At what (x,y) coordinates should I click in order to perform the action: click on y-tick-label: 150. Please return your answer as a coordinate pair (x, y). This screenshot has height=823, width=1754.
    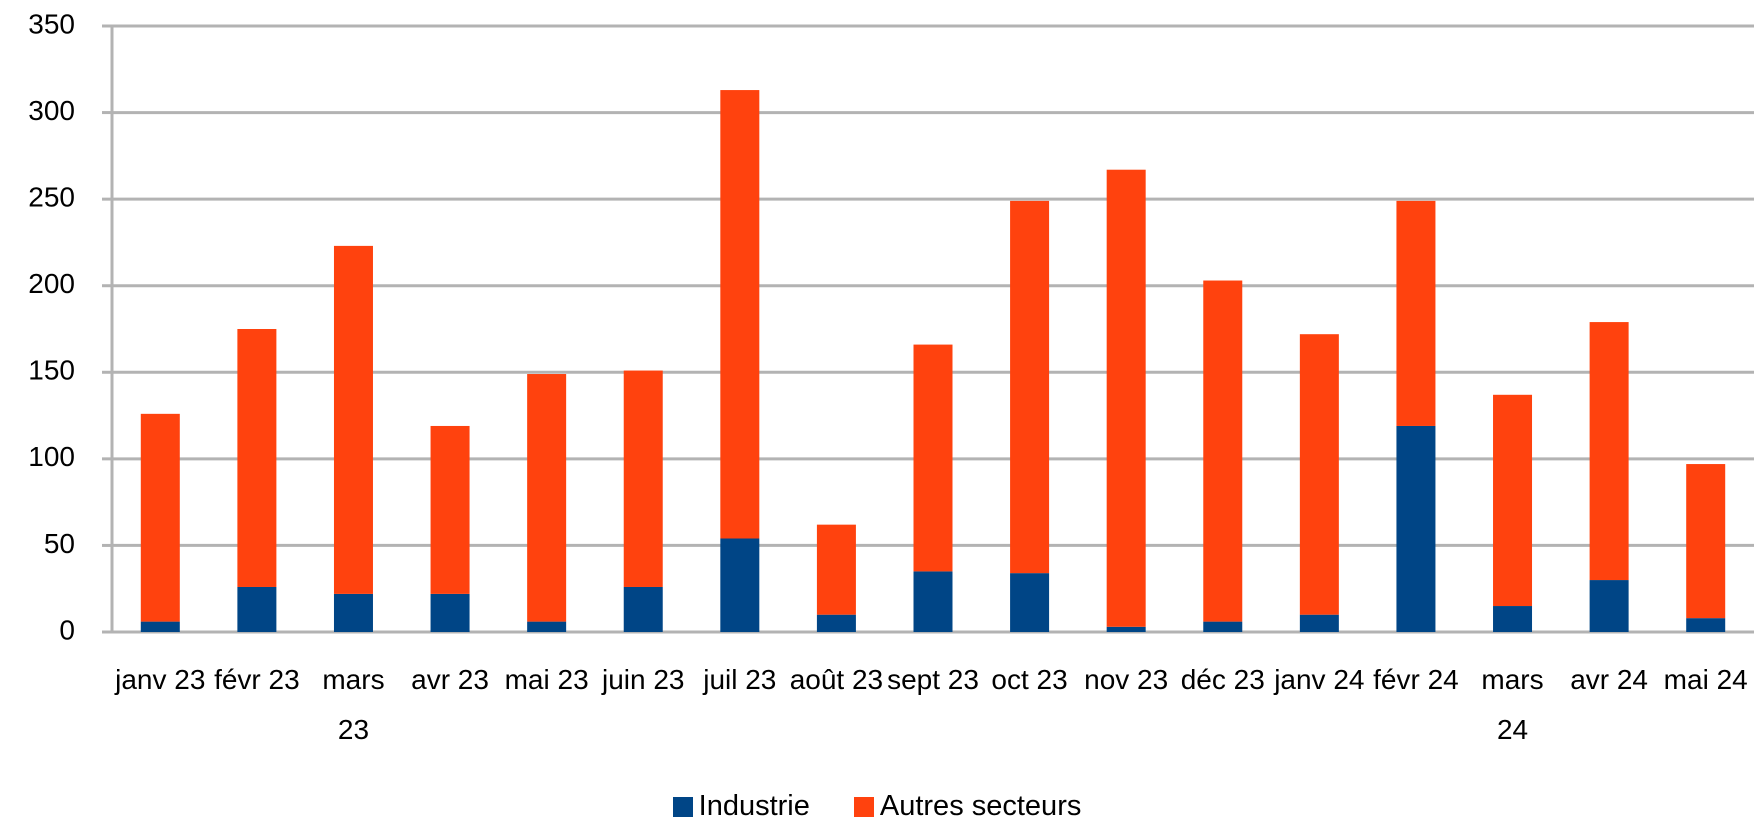
    Looking at the image, I should click on (51, 370).